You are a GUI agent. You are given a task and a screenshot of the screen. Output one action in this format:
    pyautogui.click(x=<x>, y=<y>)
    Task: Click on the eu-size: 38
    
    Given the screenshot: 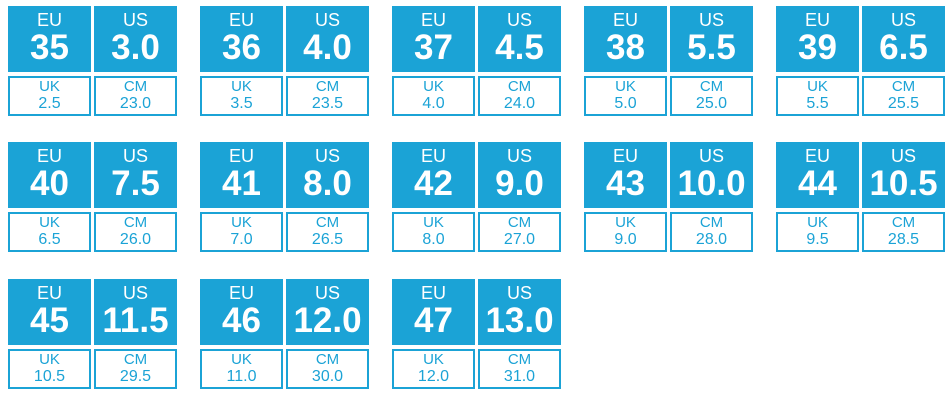 What is the action you would take?
    pyautogui.click(x=625, y=47)
    